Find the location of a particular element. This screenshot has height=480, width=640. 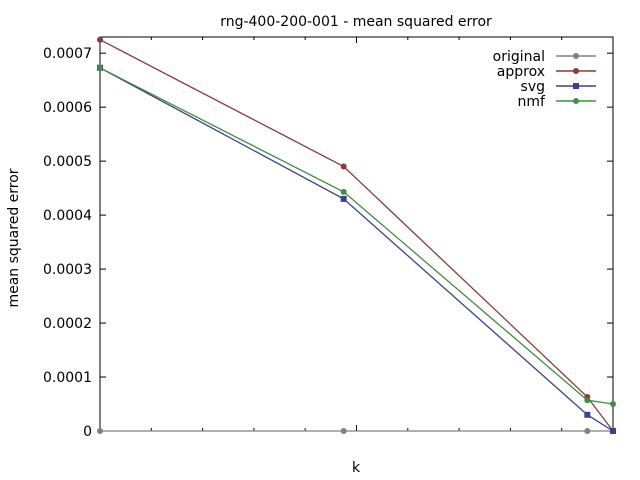

legend-marker-original is located at coordinates (576, 56).